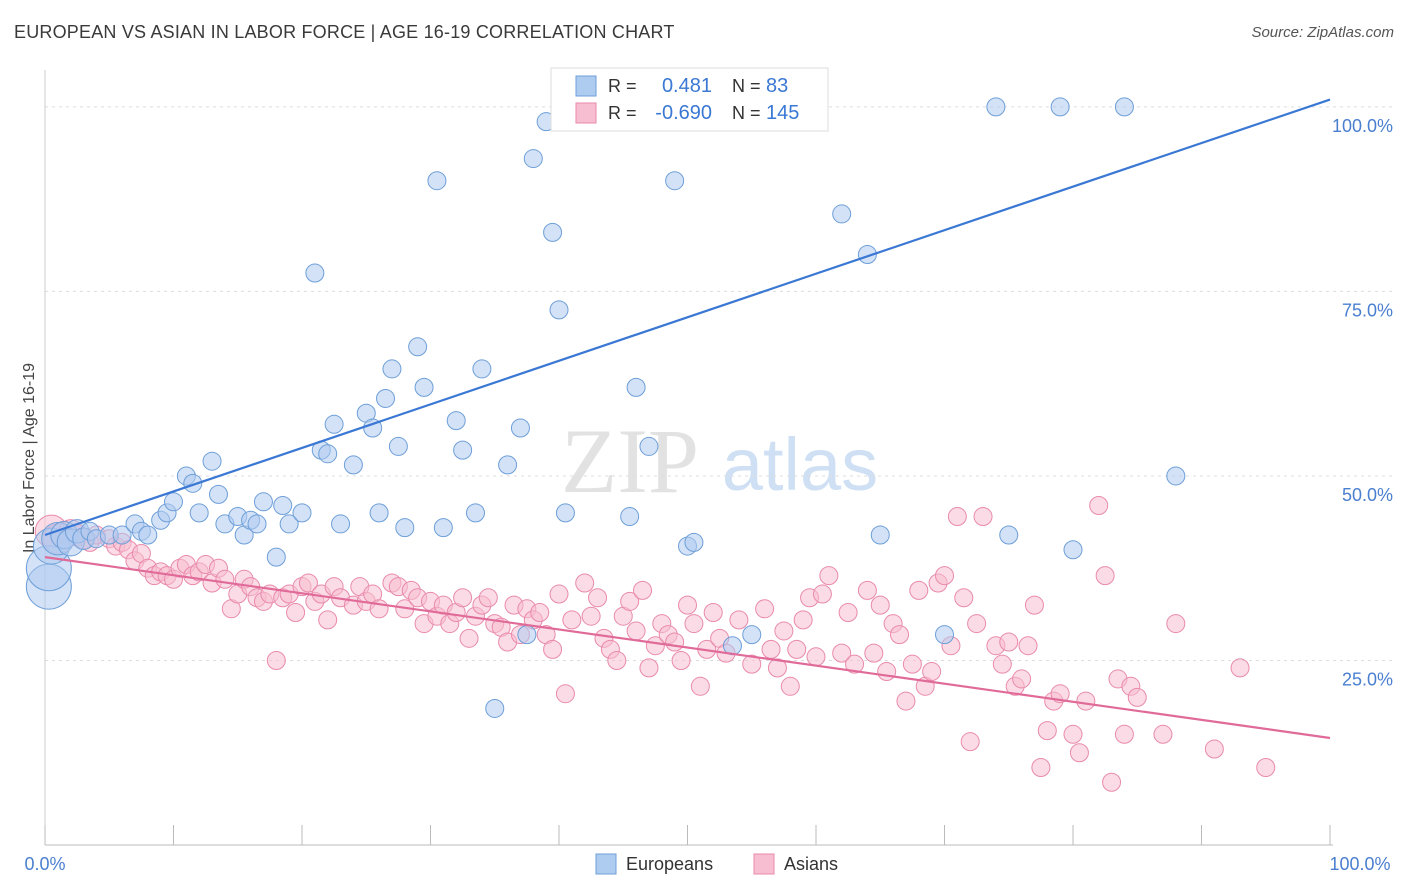 This screenshot has height=892, width=1406. What do you see at coordinates (687, 835) in the screenshot?
I see `x-axis-ticks` at bounding box center [687, 835].